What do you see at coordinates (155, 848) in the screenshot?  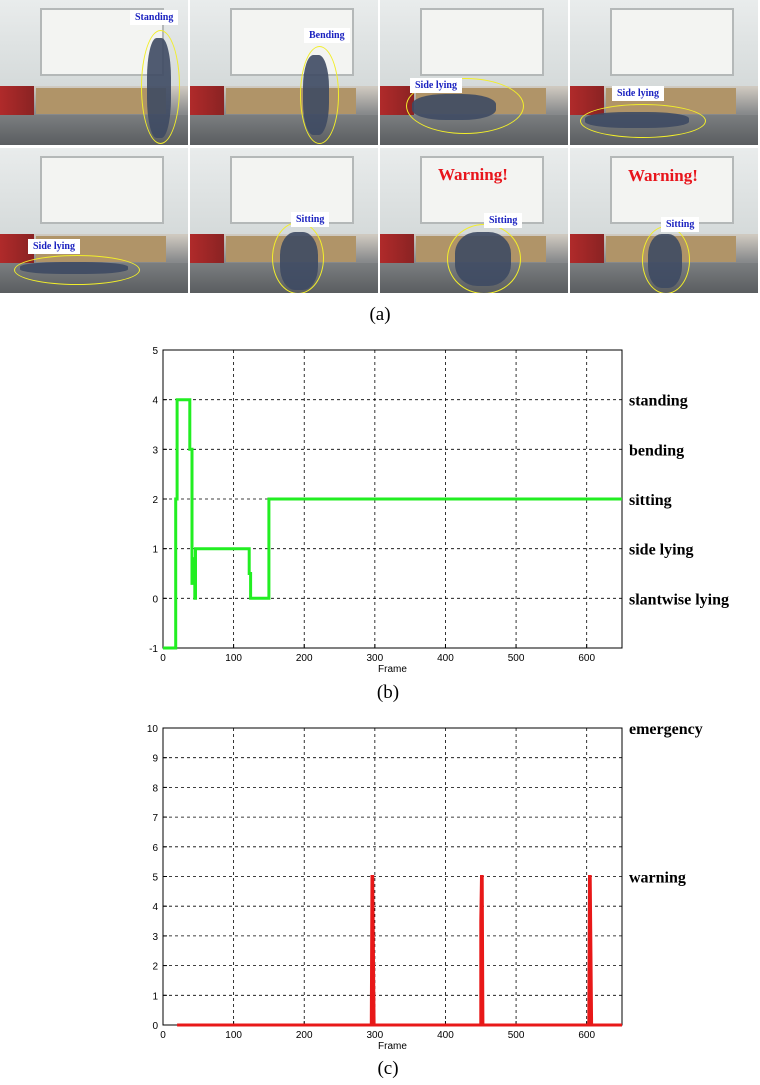 I see `y-tick-label: 6` at bounding box center [155, 848].